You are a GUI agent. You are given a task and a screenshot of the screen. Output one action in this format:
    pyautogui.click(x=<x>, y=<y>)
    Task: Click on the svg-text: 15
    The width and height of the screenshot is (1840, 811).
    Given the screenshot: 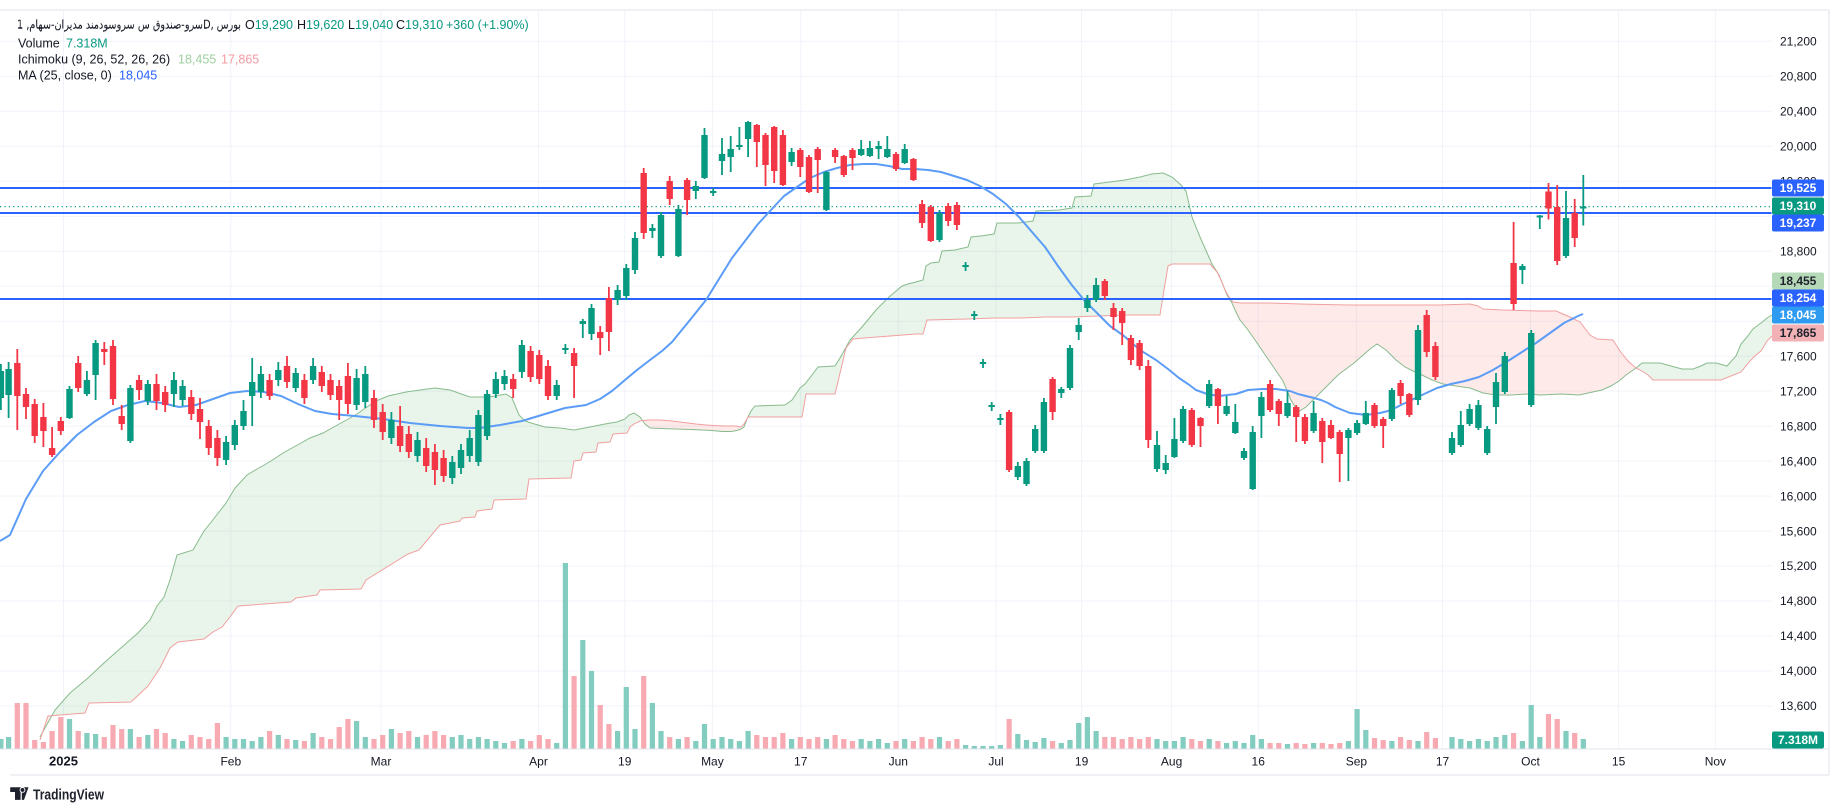 What is the action you would take?
    pyautogui.click(x=1619, y=762)
    